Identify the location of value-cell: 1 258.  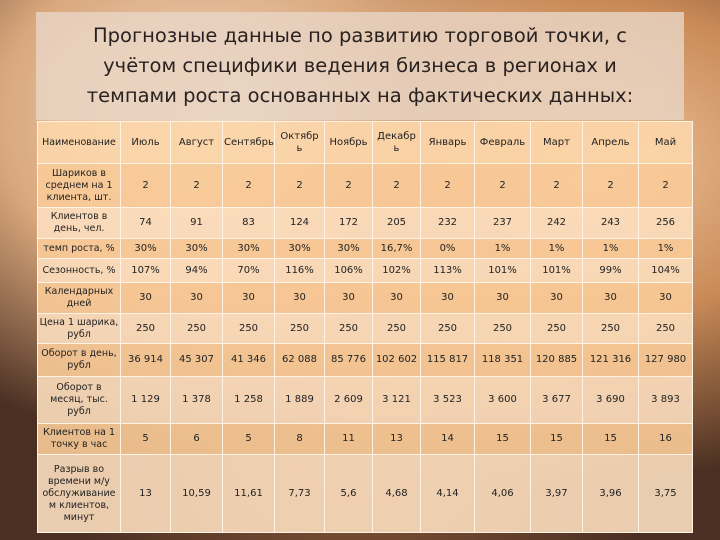
(248, 400).